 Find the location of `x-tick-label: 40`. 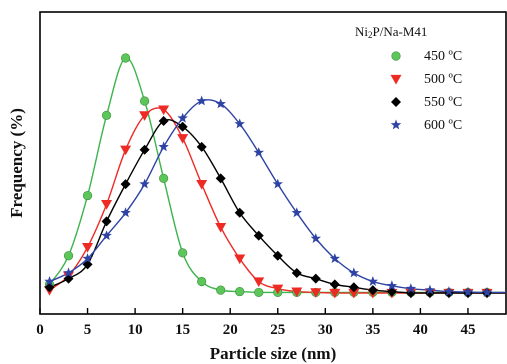

x-tick-label: 40 is located at coordinates (420, 330).